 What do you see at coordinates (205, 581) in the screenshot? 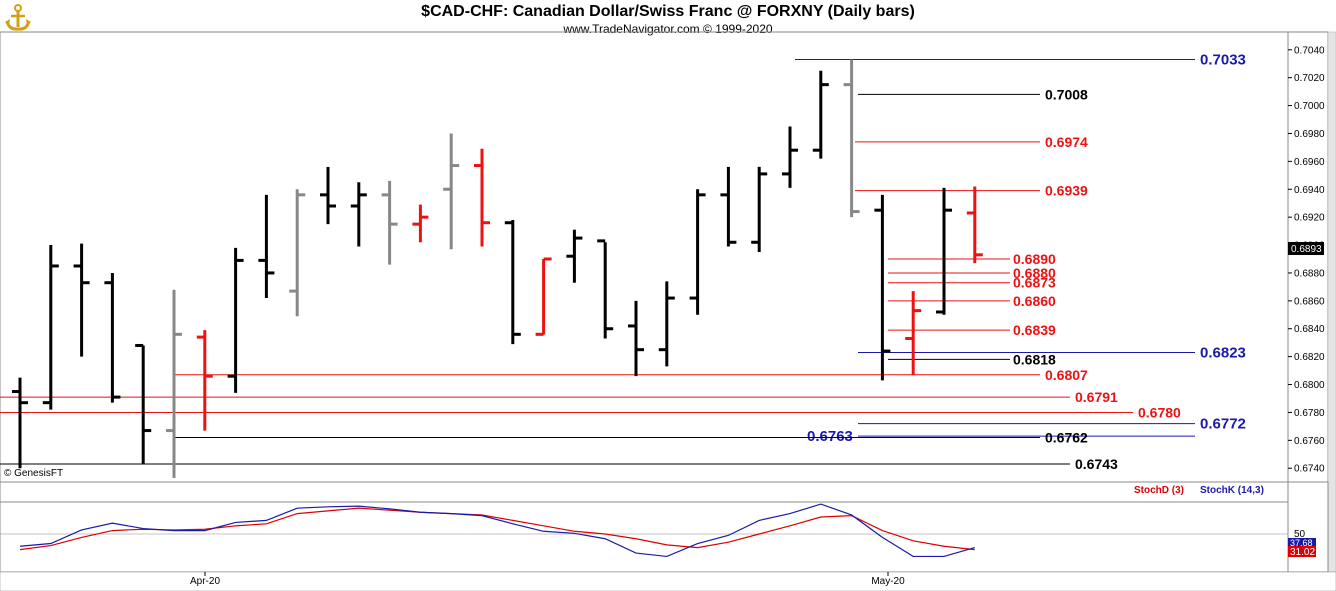
I see `date-tick-label: Apr-20` at bounding box center [205, 581].